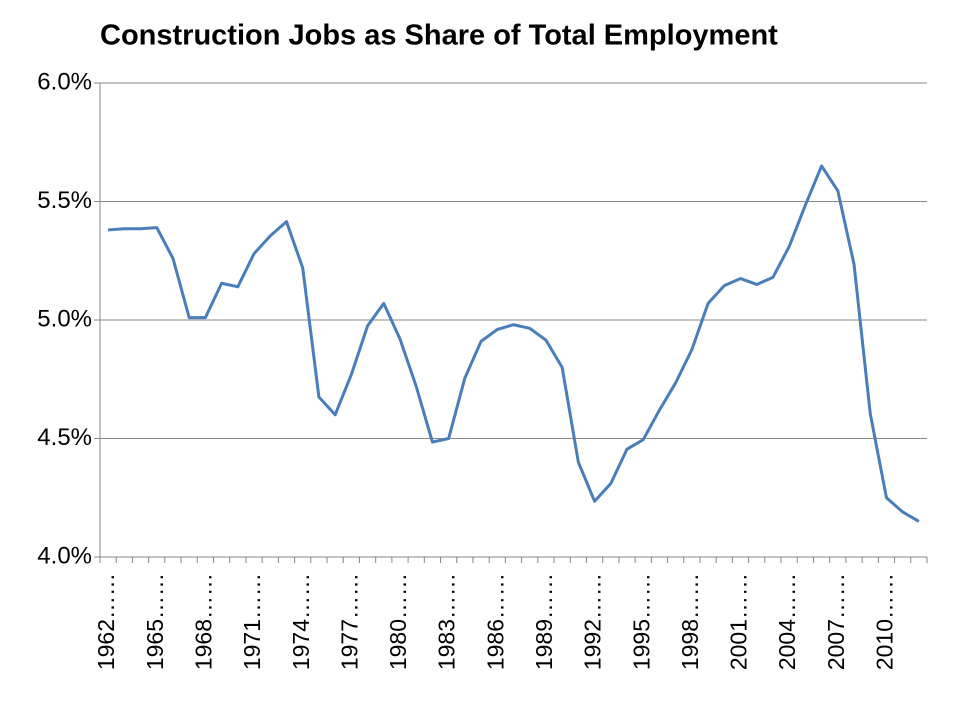 The height and width of the screenshot is (720, 960). Describe the element at coordinates (64, 318) in the screenshot. I see `y-tick-label: 5.0%` at that location.